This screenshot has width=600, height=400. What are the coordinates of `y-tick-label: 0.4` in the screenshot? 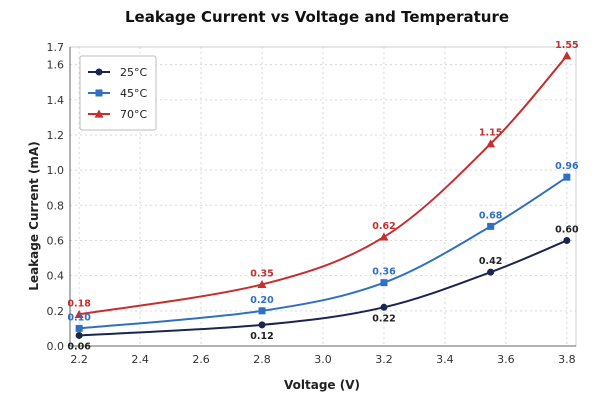 It's located at (56, 276).